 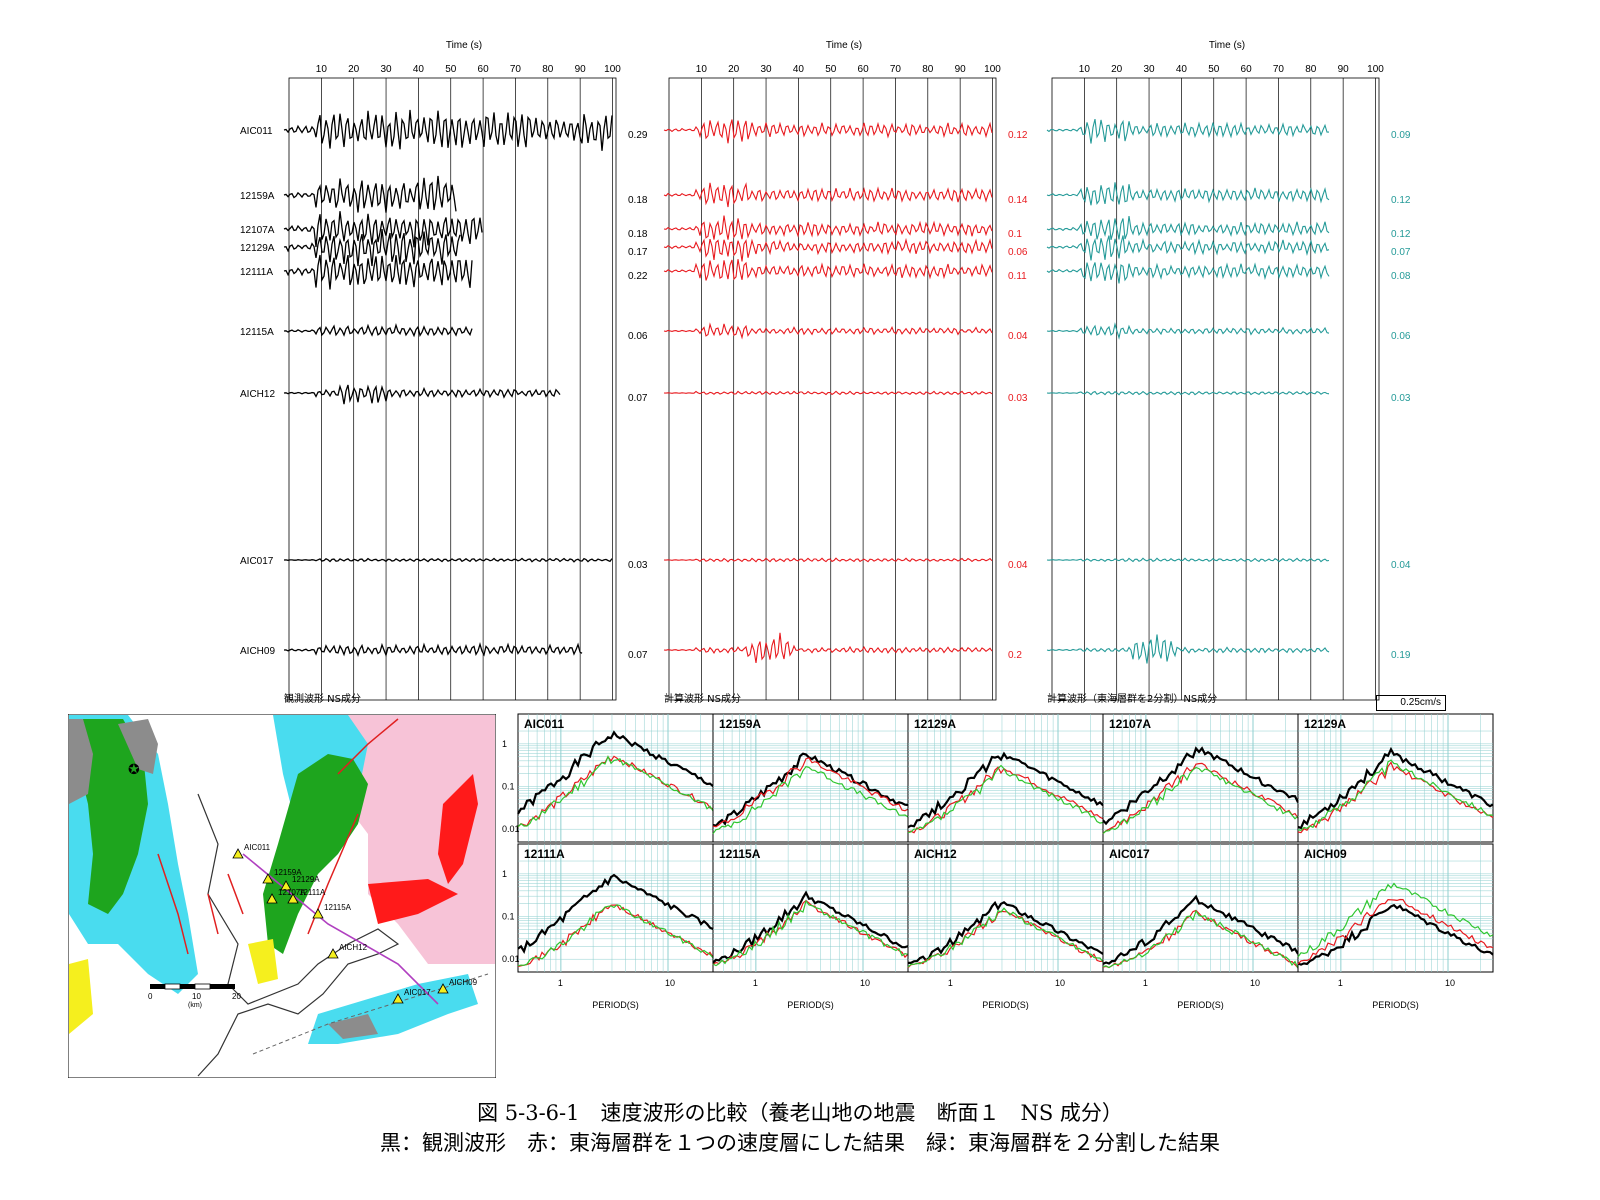 What do you see at coordinates (1018, 135) in the screenshot?
I see `peak-amplitude-label: 0.12` at bounding box center [1018, 135].